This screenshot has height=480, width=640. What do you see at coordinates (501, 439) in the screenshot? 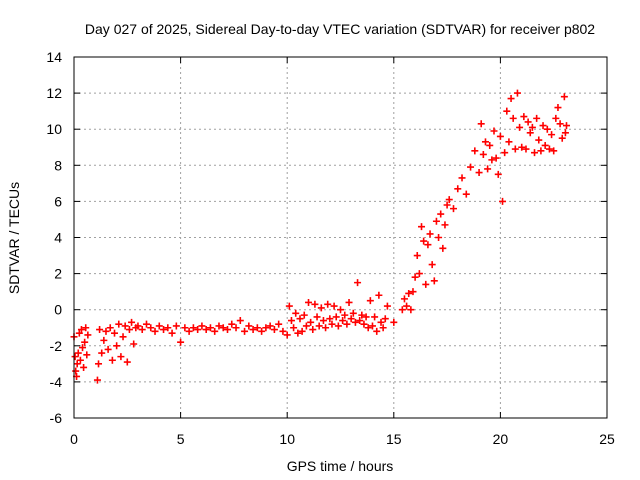
I see `x-tick-label: 20` at bounding box center [501, 439].